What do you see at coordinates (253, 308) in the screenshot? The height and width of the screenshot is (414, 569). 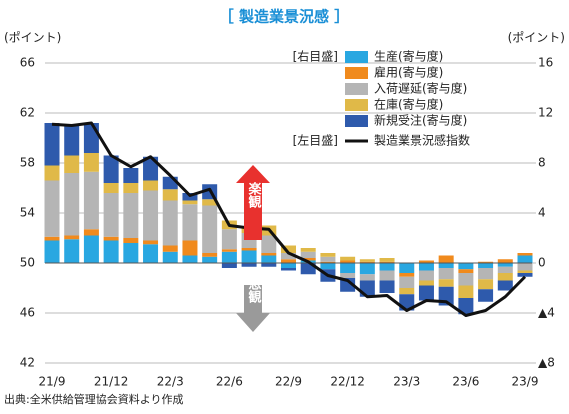 I see `pessimism-arrow` at bounding box center [253, 308].